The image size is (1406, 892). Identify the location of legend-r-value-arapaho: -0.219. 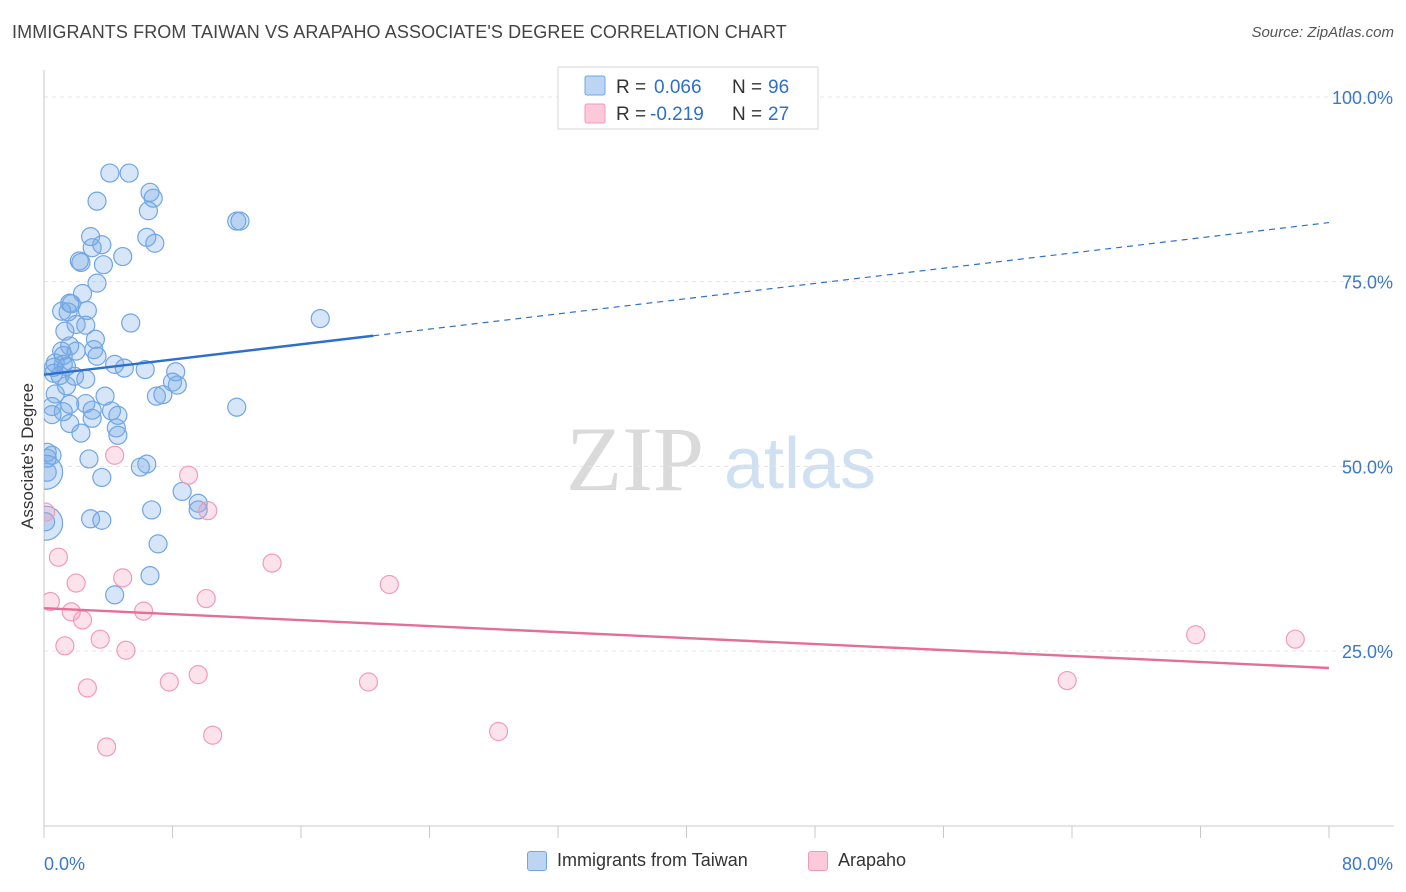
(677, 114).